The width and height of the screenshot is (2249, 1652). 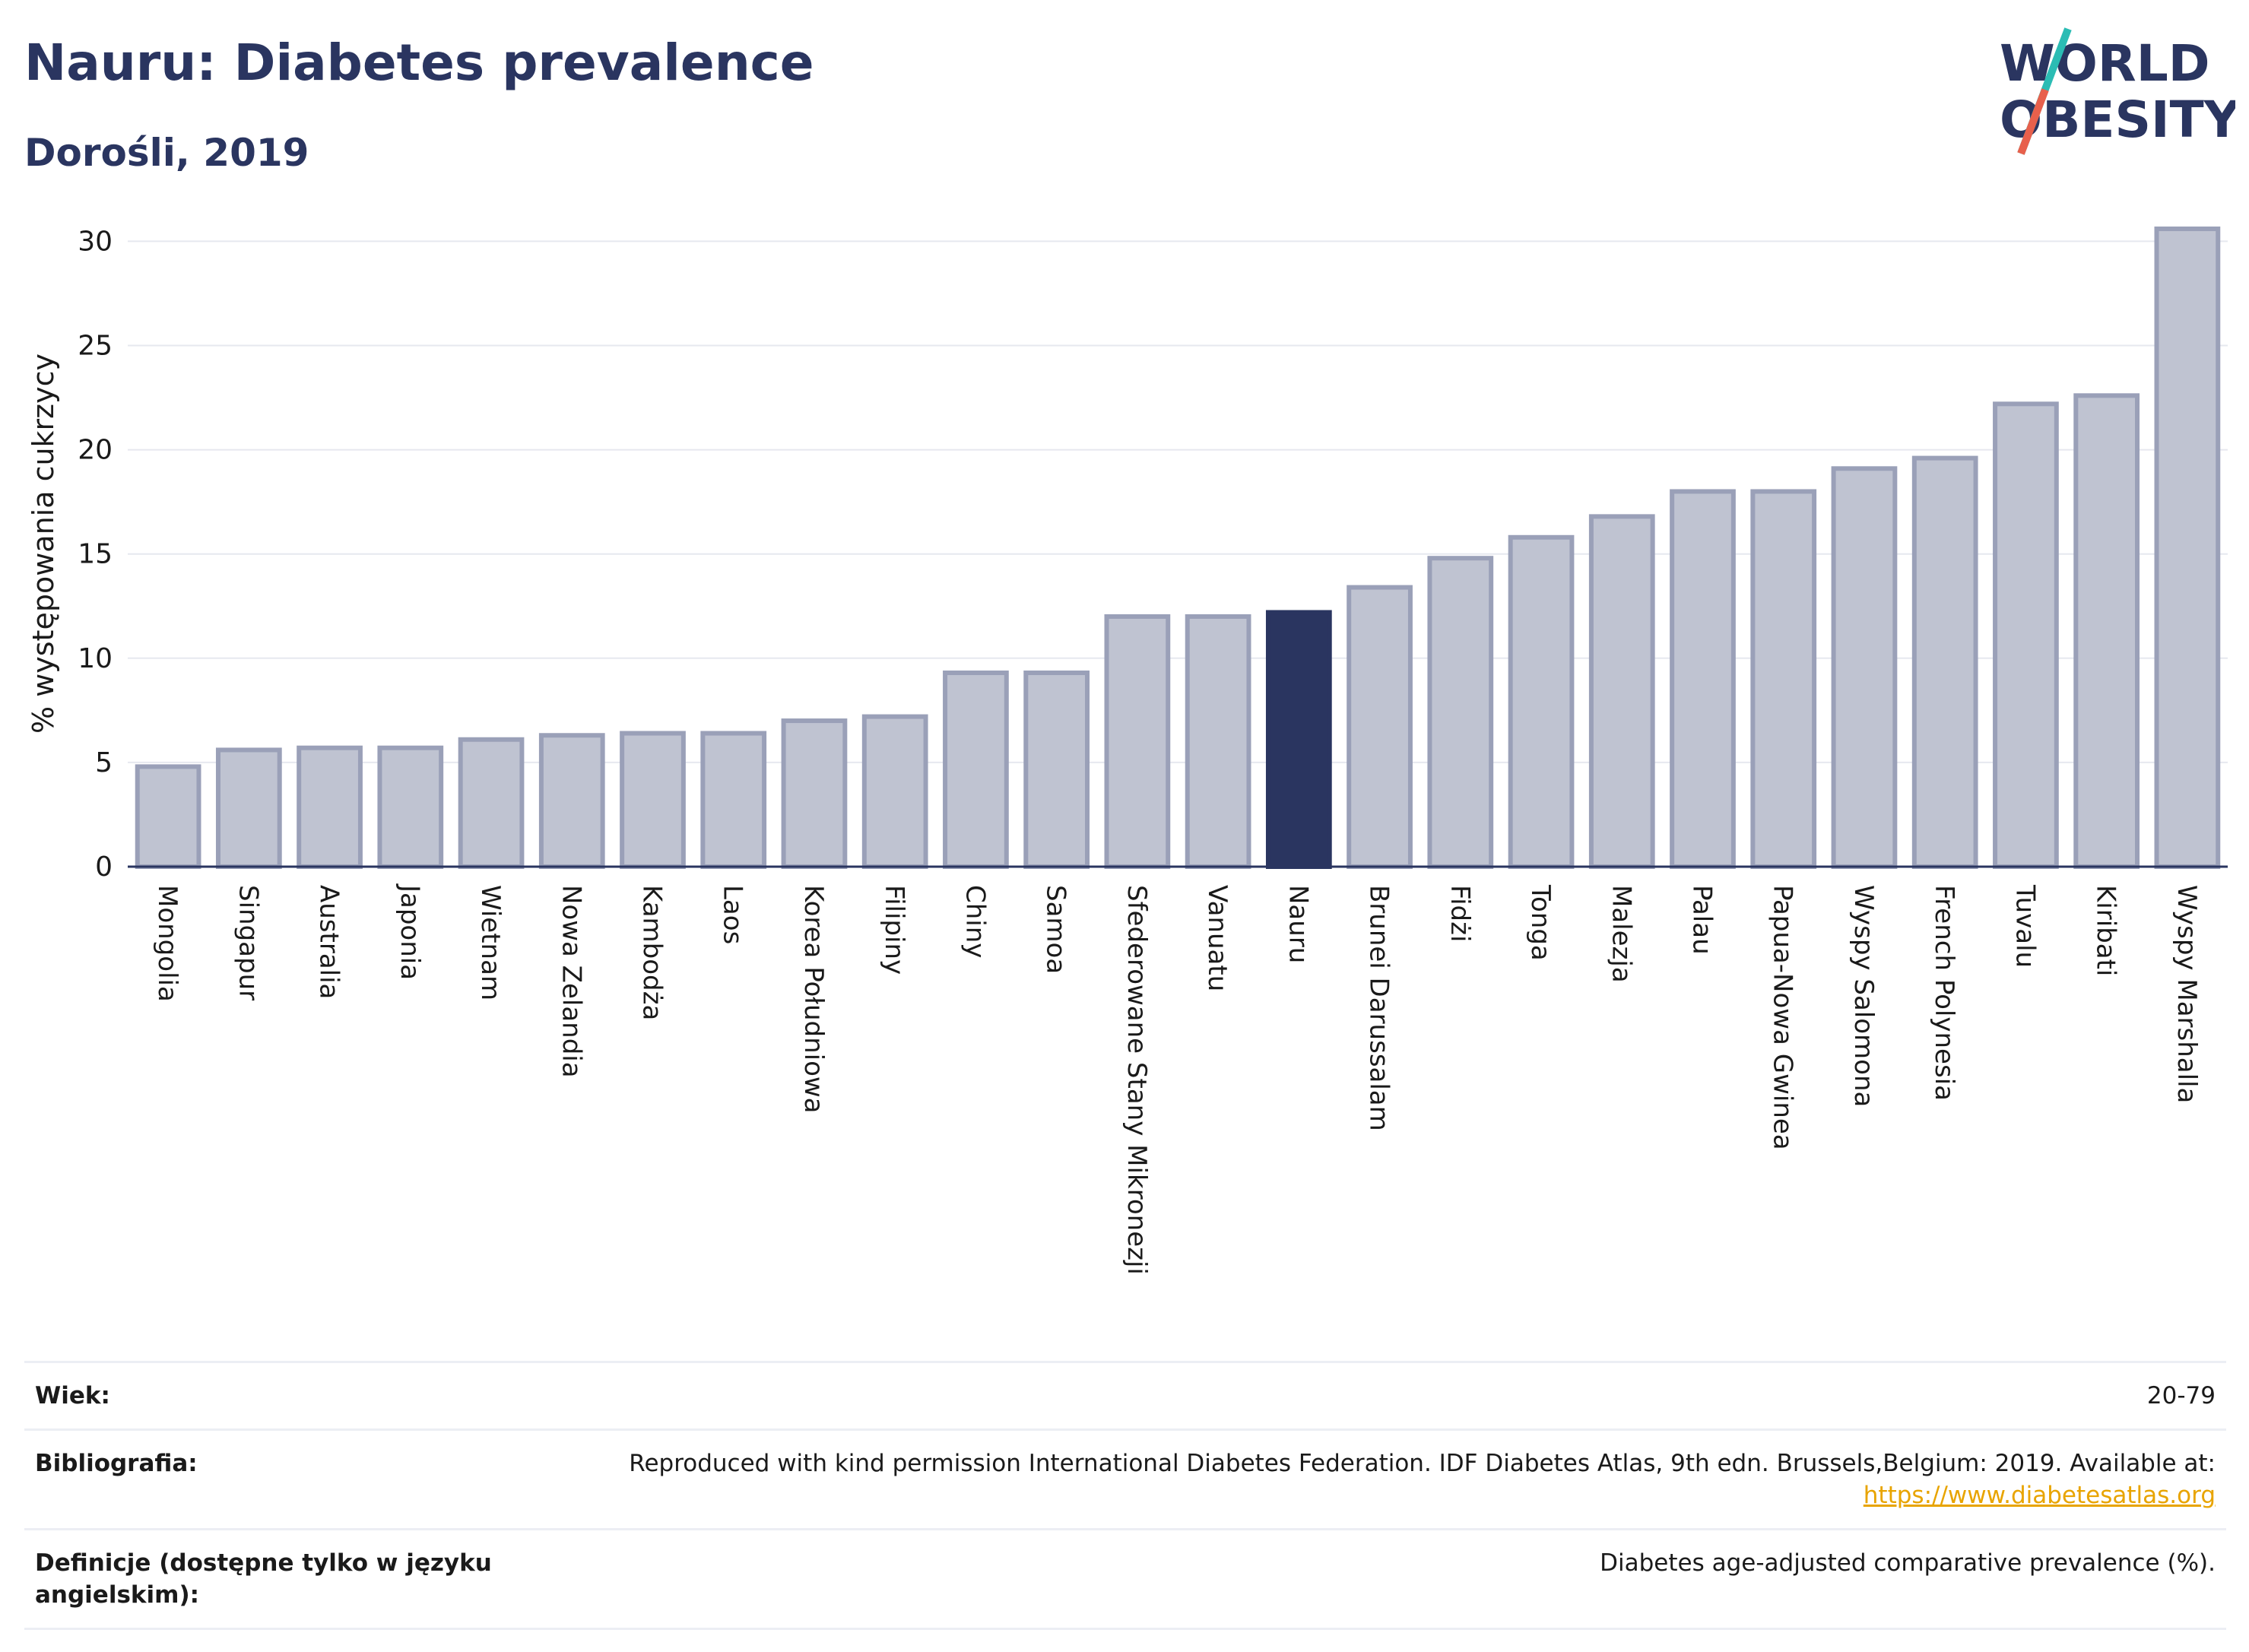 What do you see at coordinates (166, 153) in the screenshot?
I see `chart-subtitle: Dorośli, 2019` at bounding box center [166, 153].